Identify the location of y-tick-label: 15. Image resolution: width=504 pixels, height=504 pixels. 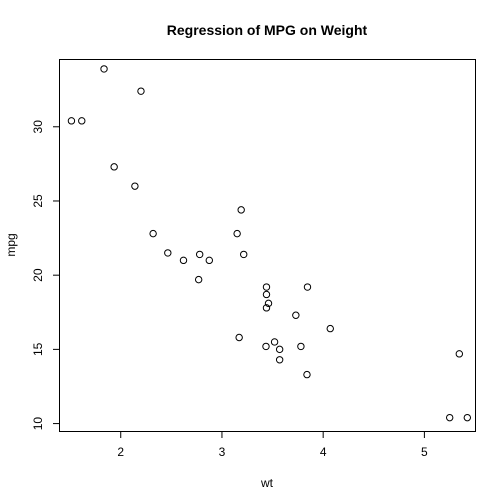
(38, 349).